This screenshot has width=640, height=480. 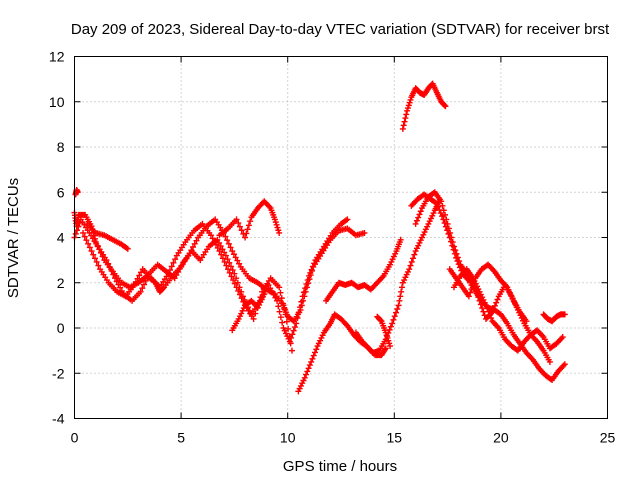 I want to click on series-track-i, so click(x=370, y=344).